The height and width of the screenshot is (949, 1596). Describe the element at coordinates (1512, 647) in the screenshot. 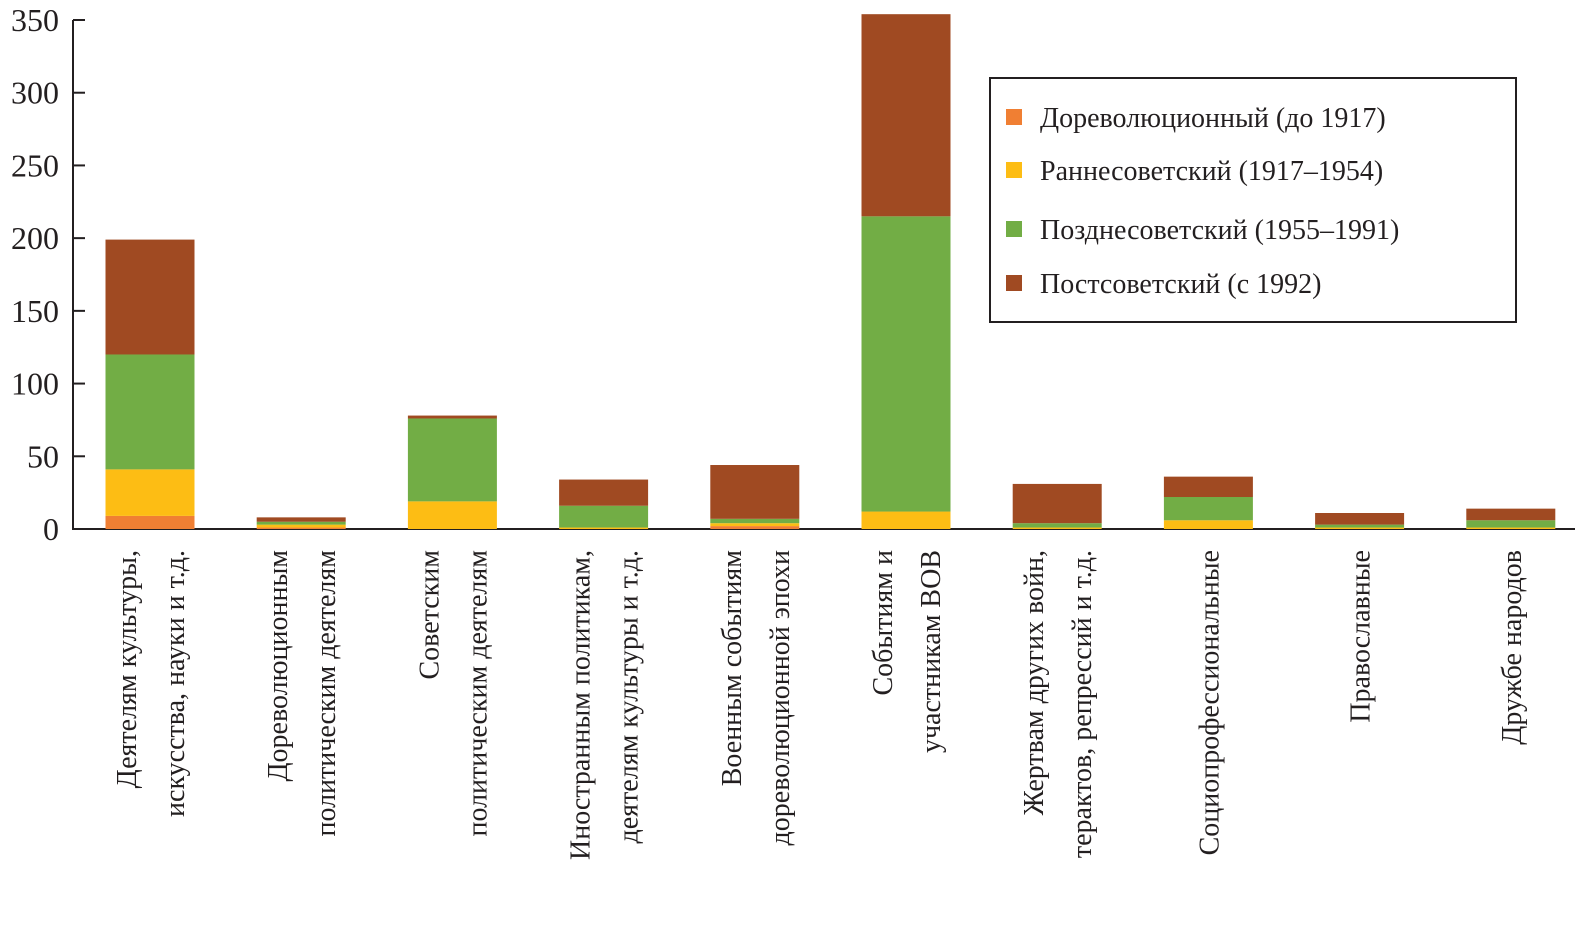

I see `x-tick-label: Дружбе народов` at that location.